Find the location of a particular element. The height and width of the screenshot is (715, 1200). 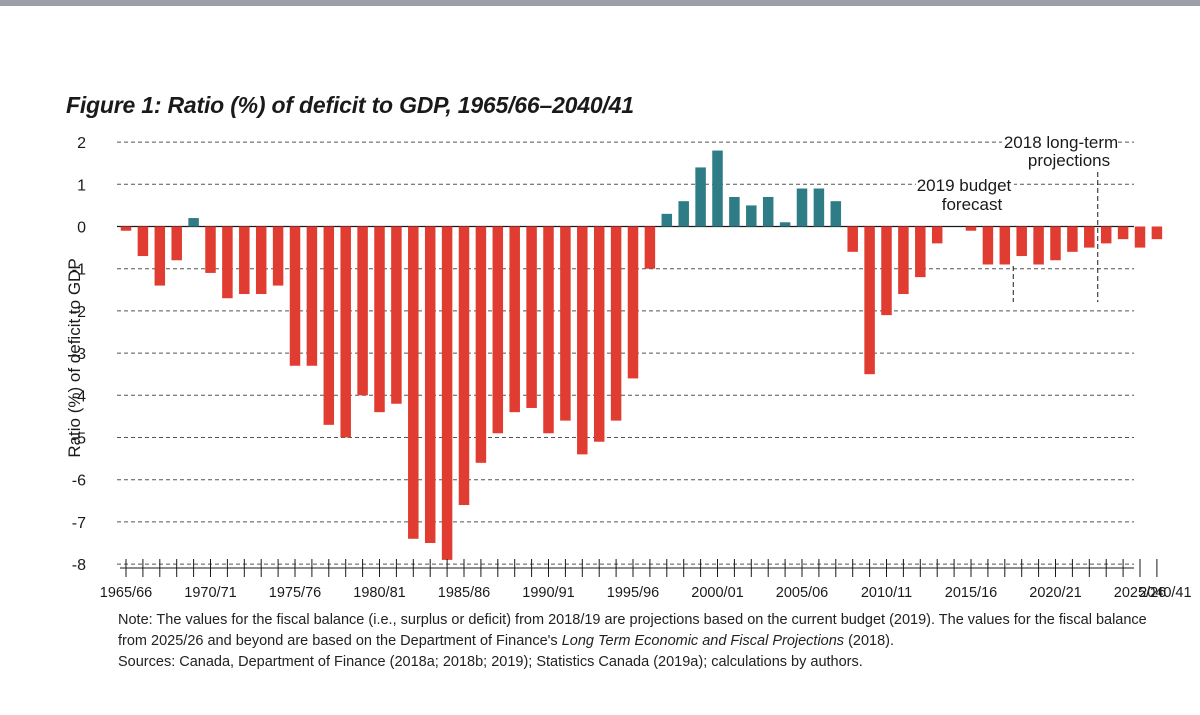

y-tick-label: 2 is located at coordinates (81, 143).